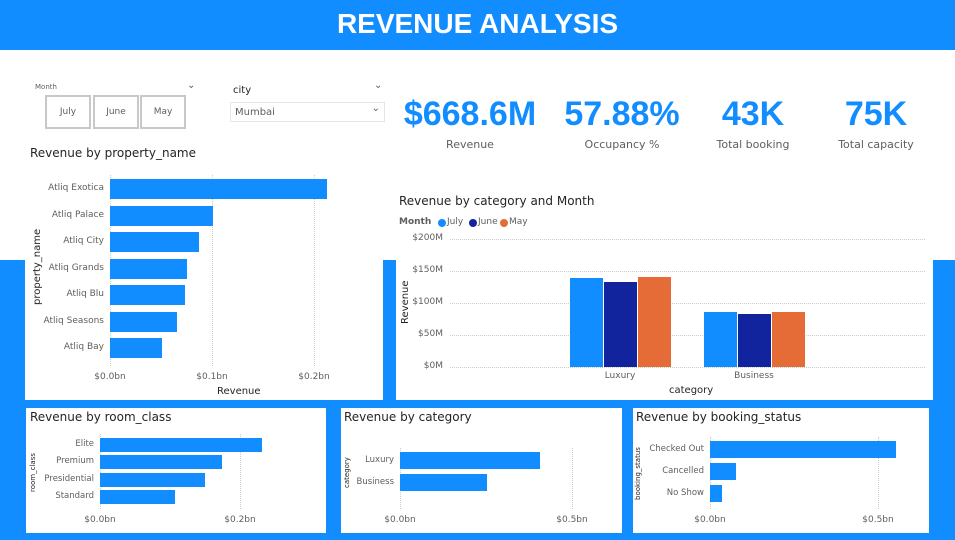 The image size is (955, 540). Describe the element at coordinates (497, 201) in the screenshot. I see `chart-title: Revenue by category and Month` at that location.